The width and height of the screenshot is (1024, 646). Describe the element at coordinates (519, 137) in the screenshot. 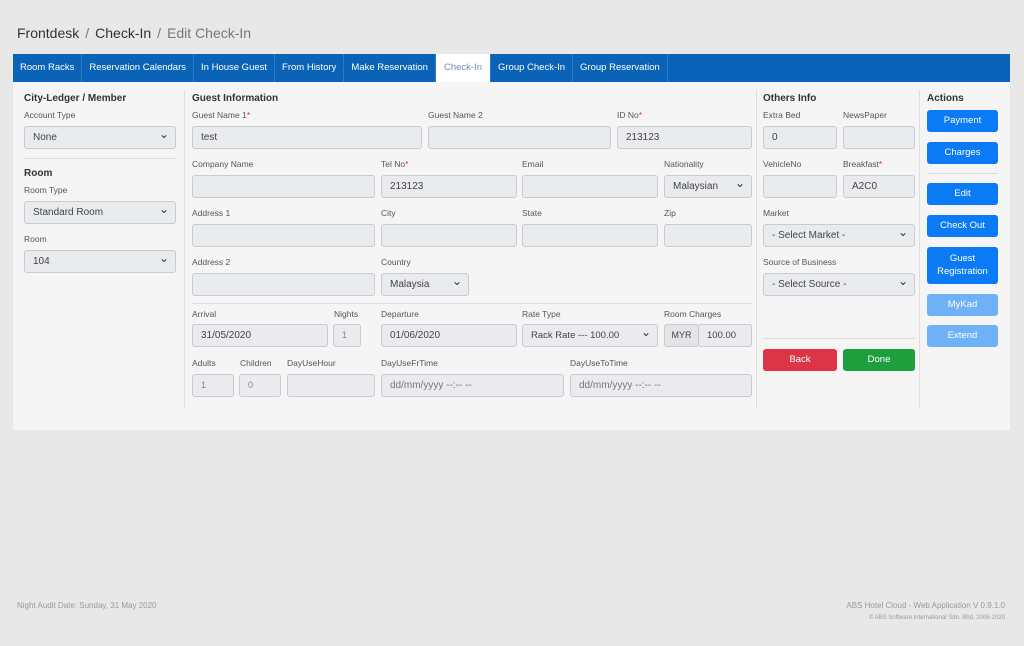

I see `guest-name2-input` at that location.